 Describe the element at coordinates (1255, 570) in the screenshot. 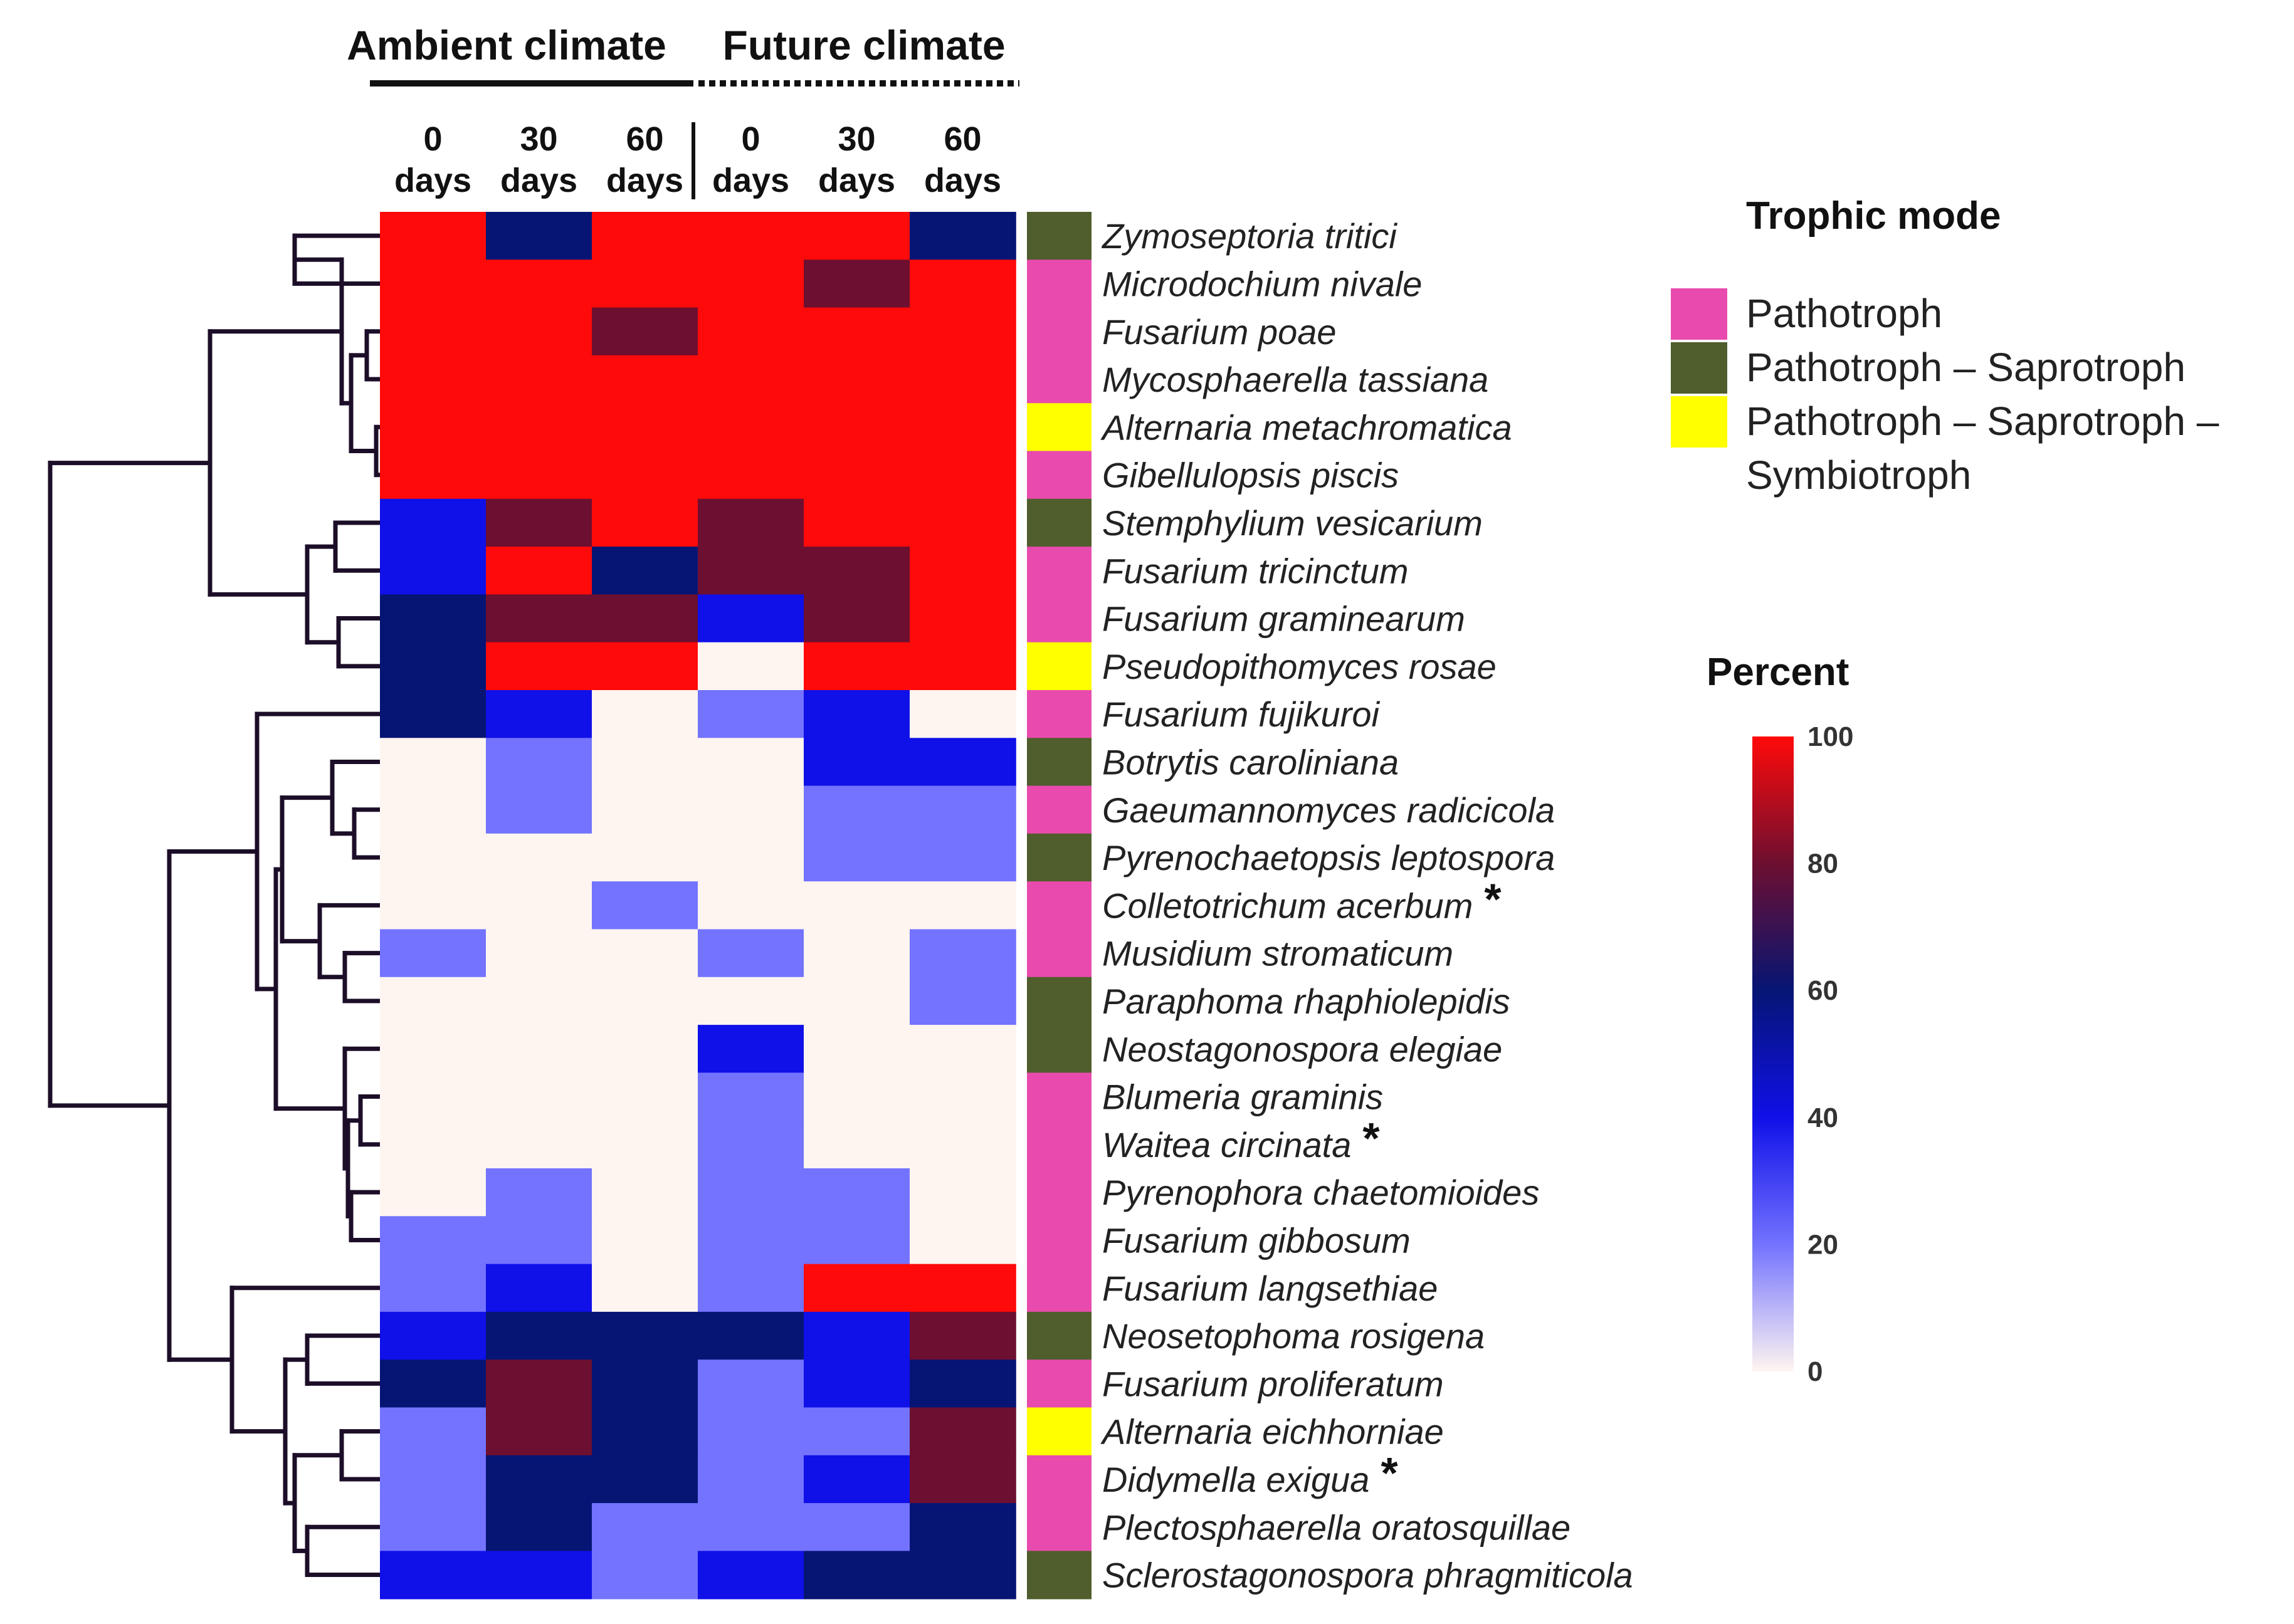

I see `species-label: Fusarium tricinctum` at that location.